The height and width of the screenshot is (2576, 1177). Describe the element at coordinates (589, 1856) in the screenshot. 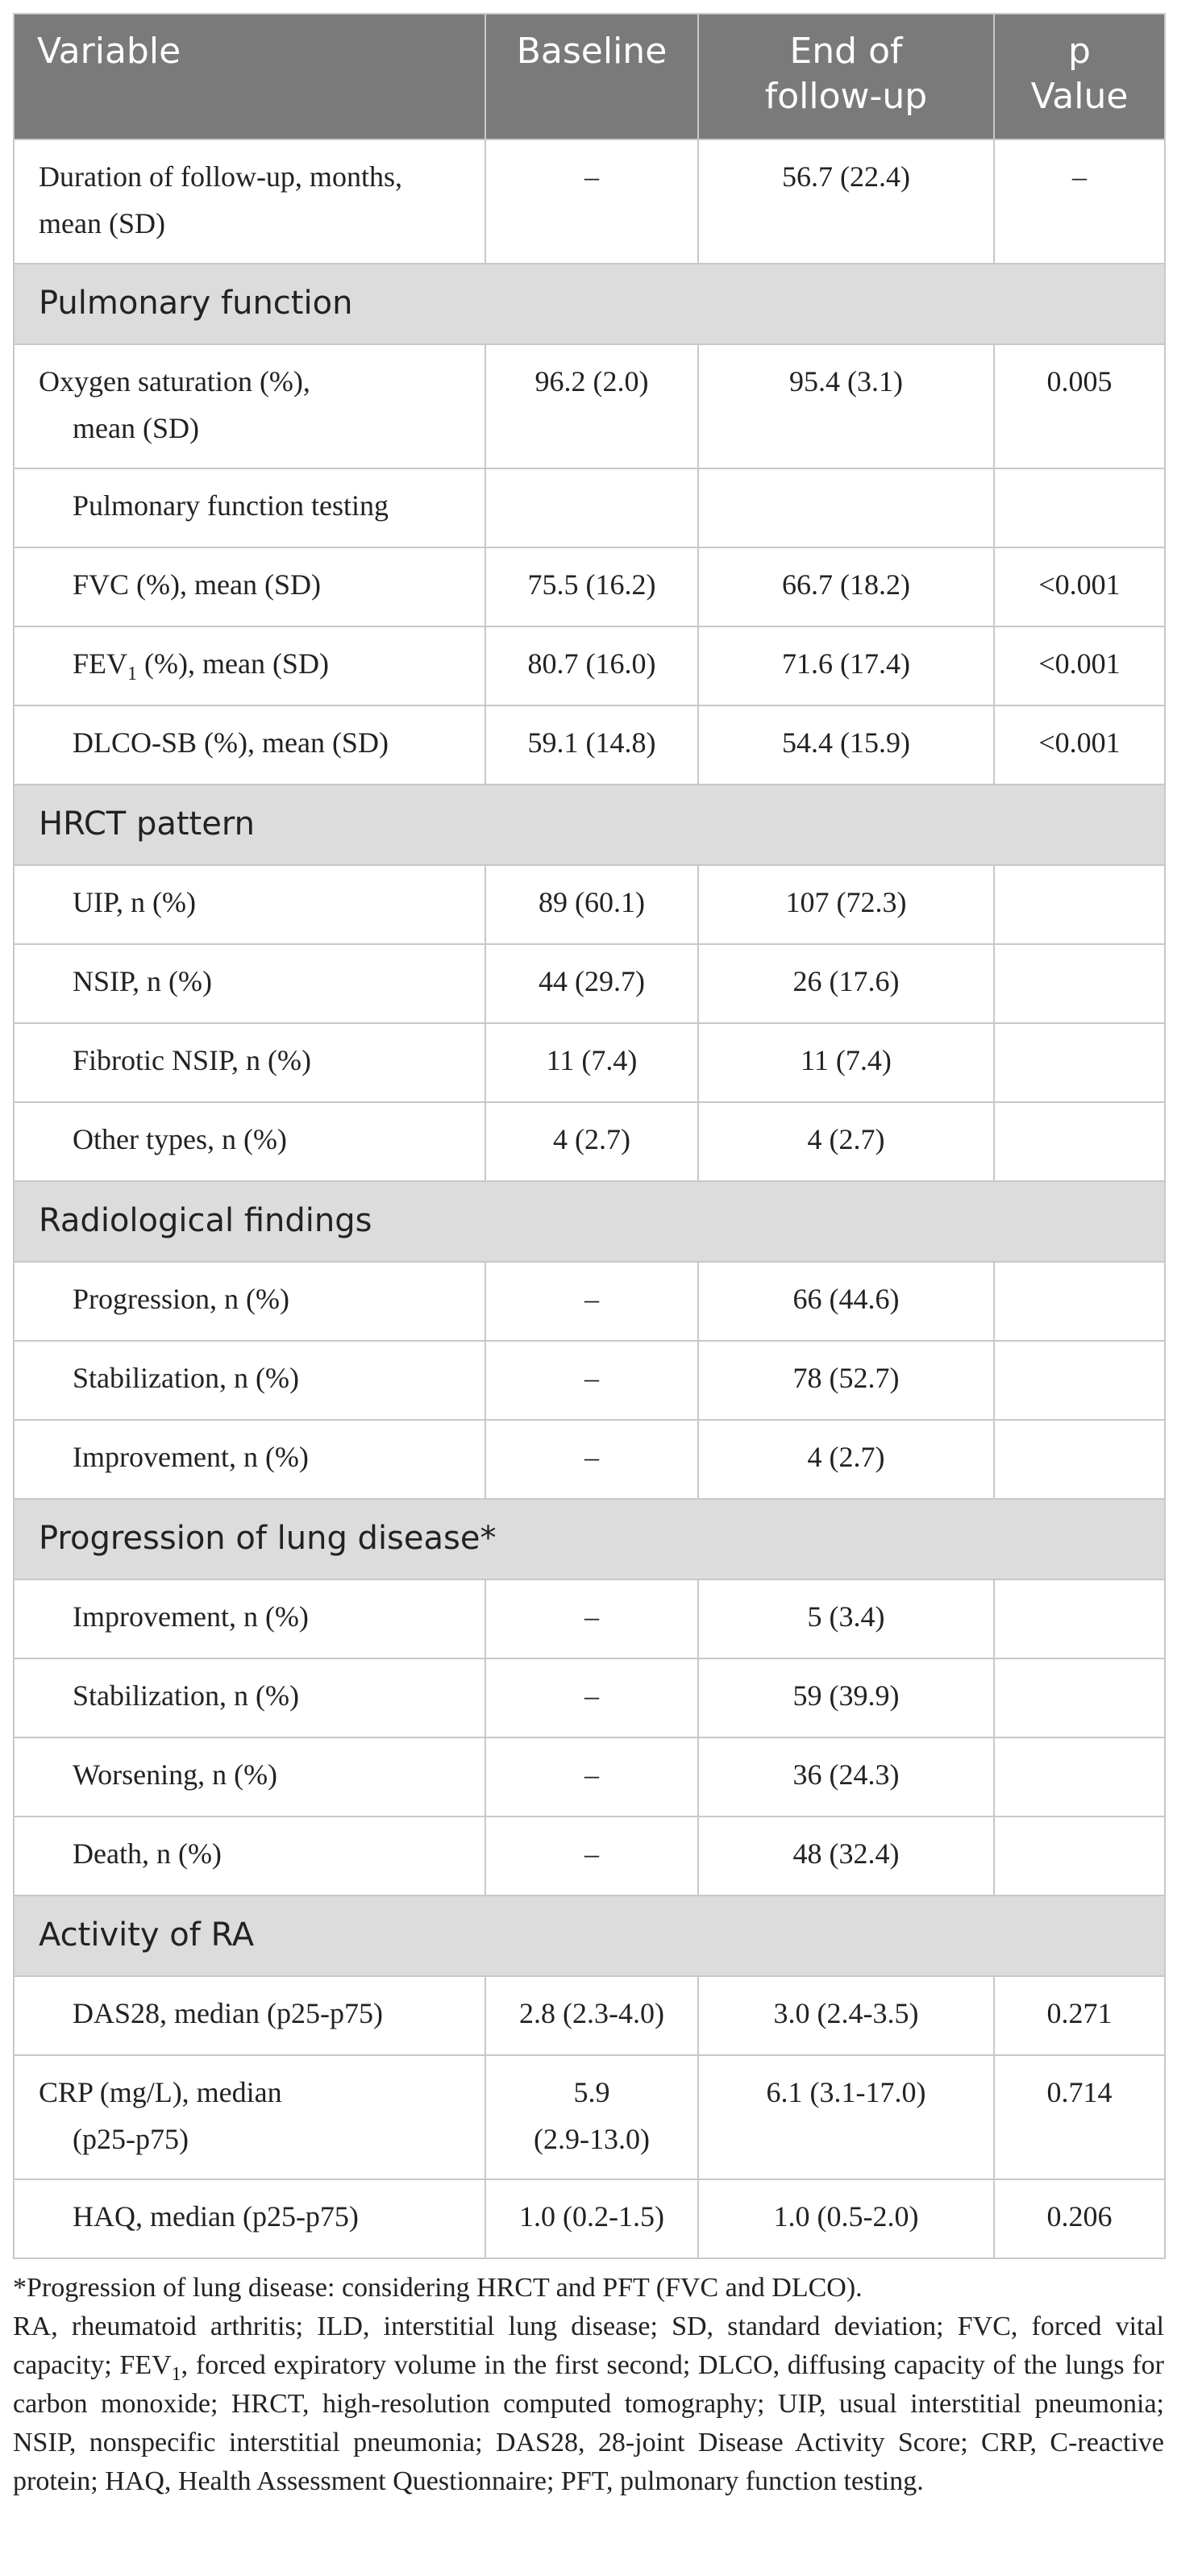

I see `table-row: Death, n (%) – 48 (32.4)` at that location.